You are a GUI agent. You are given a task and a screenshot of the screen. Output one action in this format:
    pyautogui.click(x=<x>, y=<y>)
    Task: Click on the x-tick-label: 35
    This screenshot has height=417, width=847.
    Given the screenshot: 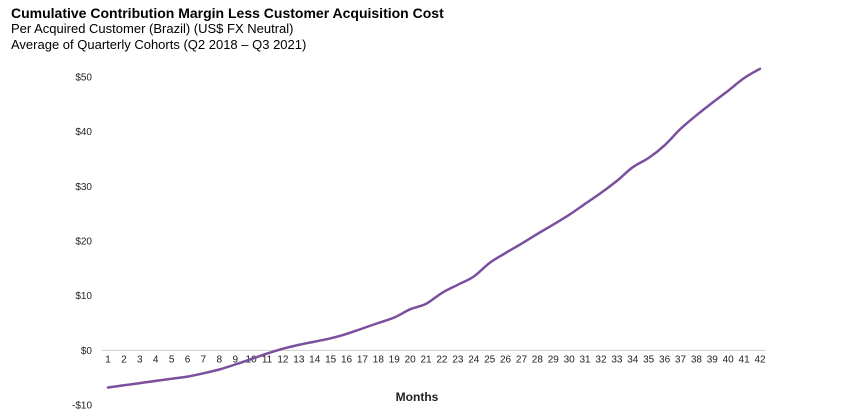 What is the action you would take?
    pyautogui.click(x=649, y=359)
    